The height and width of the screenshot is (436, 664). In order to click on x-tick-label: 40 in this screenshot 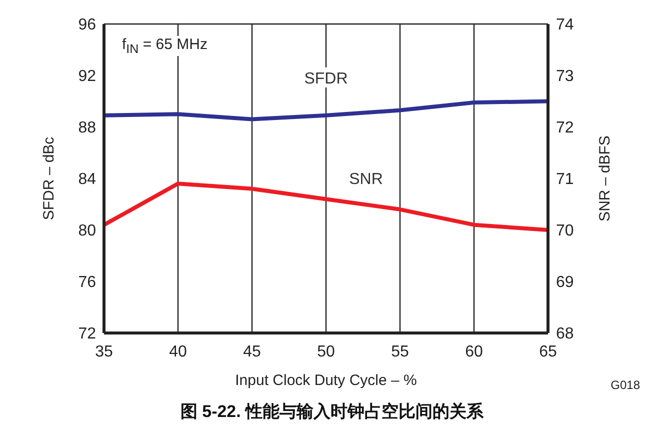, I will do `click(178, 351)`.